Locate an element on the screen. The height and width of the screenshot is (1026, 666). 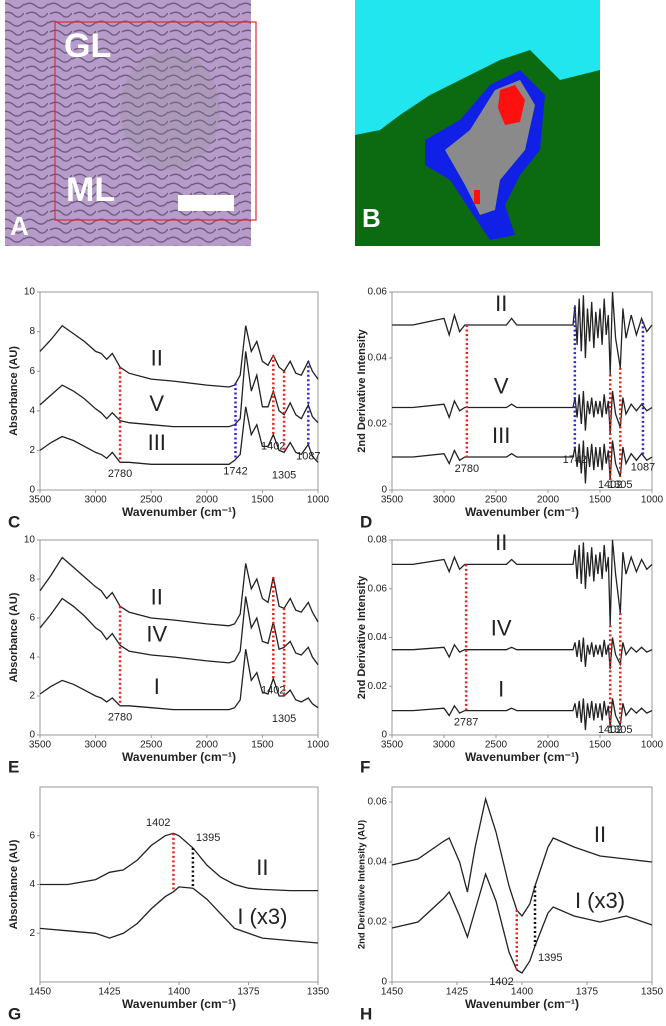
panel-label: A is located at coordinates (19, 226).